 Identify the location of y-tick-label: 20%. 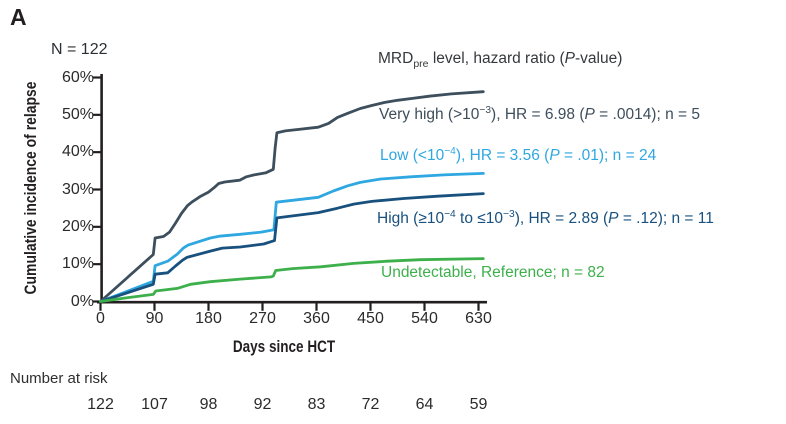
(77, 226).